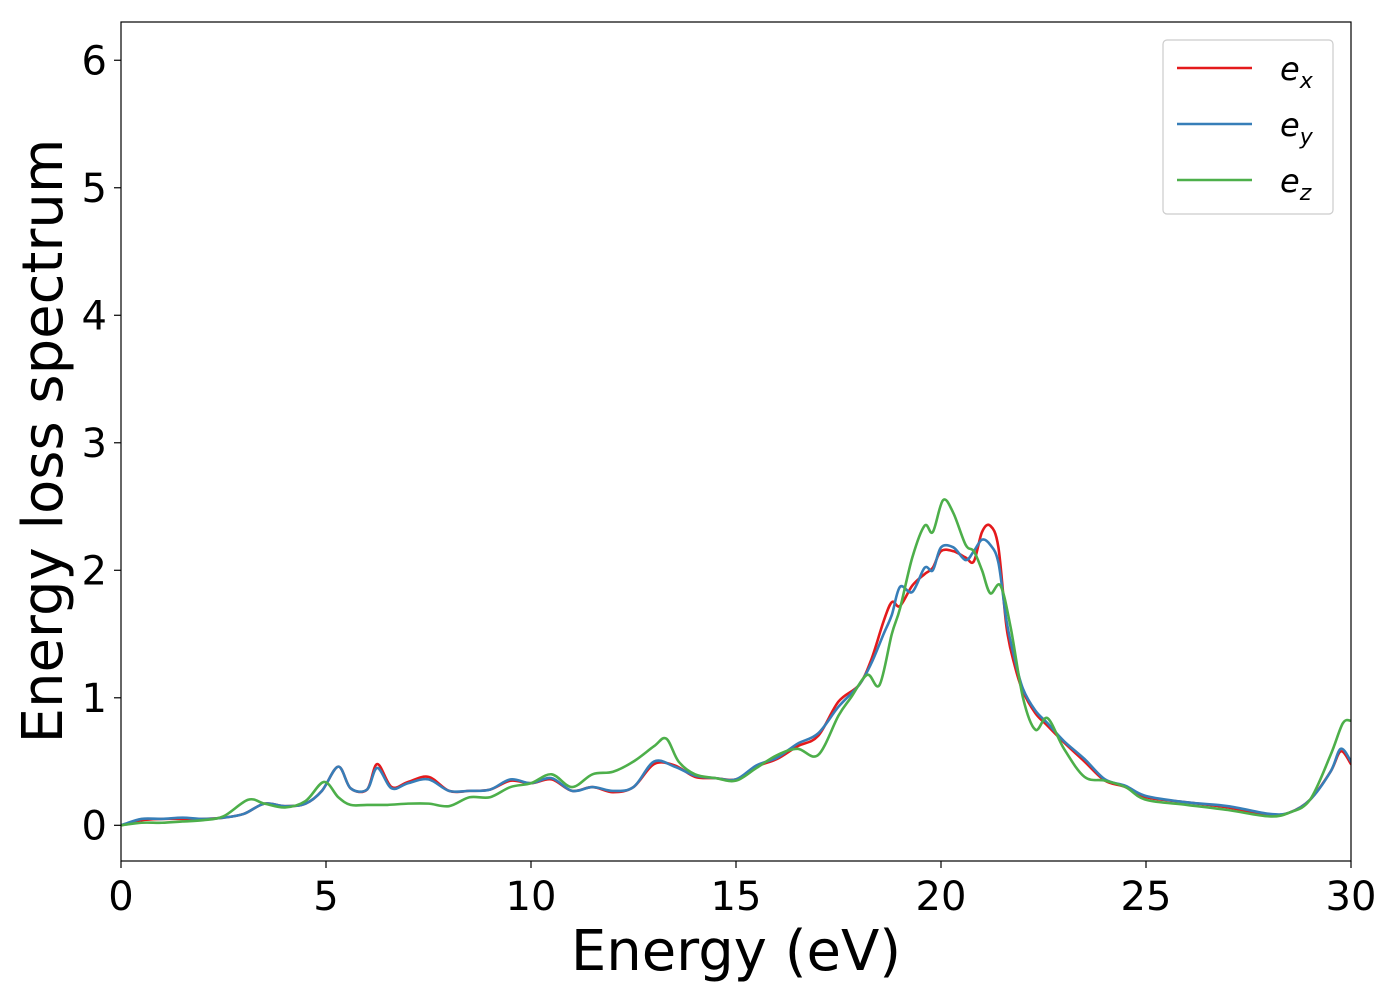 Image resolution: width=1400 pixels, height=1000 pixels. I want to click on legend: ex ey ez, so click(1248, 127).